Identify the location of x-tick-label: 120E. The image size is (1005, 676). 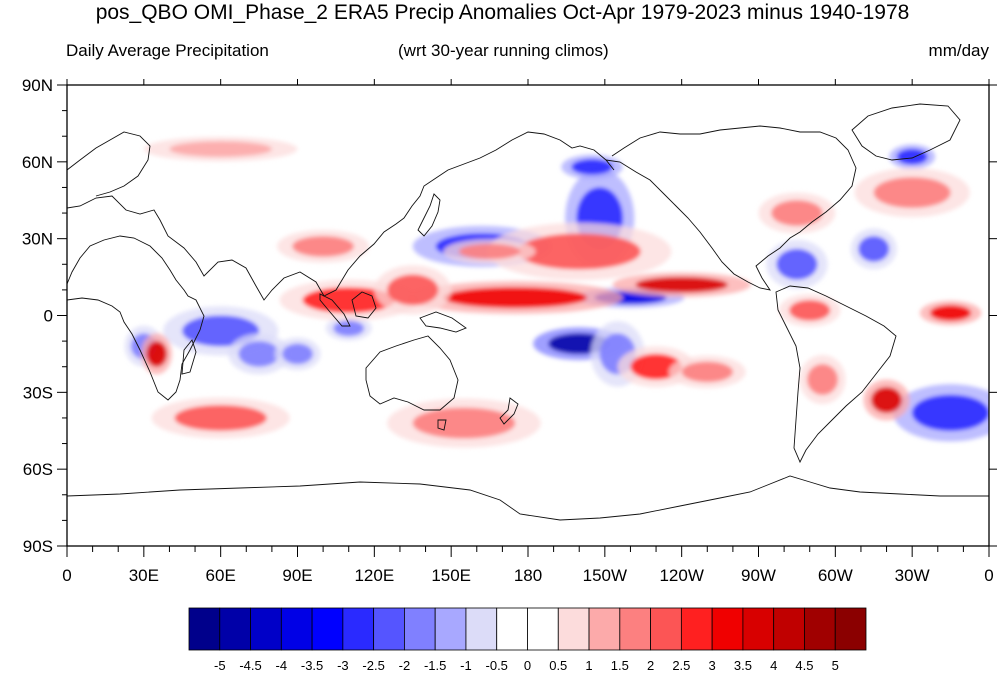
(374, 575).